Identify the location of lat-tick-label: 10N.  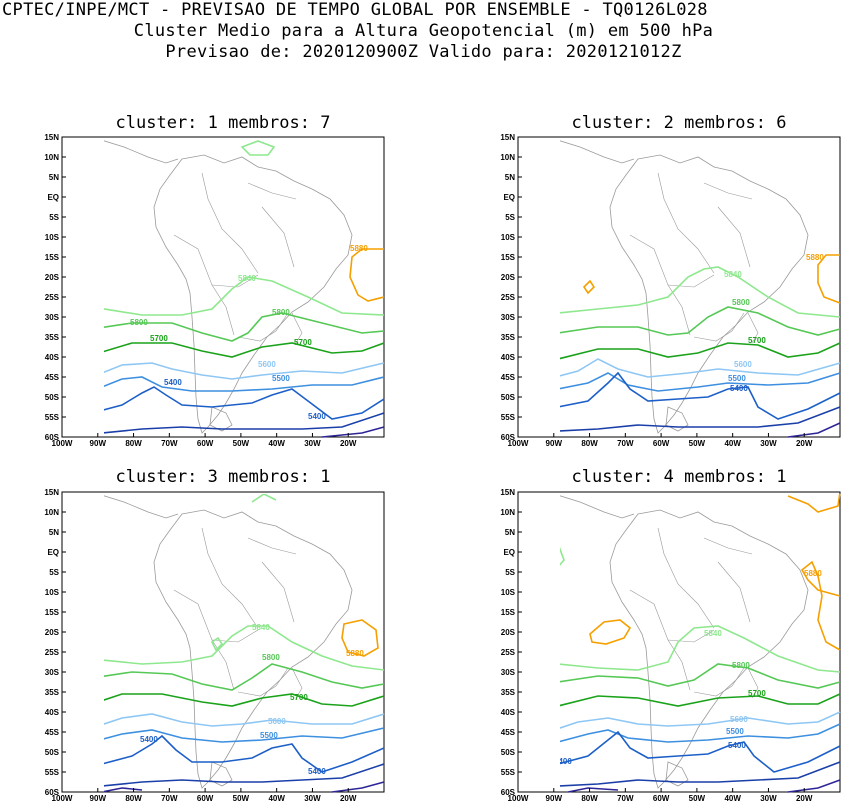
(51, 157).